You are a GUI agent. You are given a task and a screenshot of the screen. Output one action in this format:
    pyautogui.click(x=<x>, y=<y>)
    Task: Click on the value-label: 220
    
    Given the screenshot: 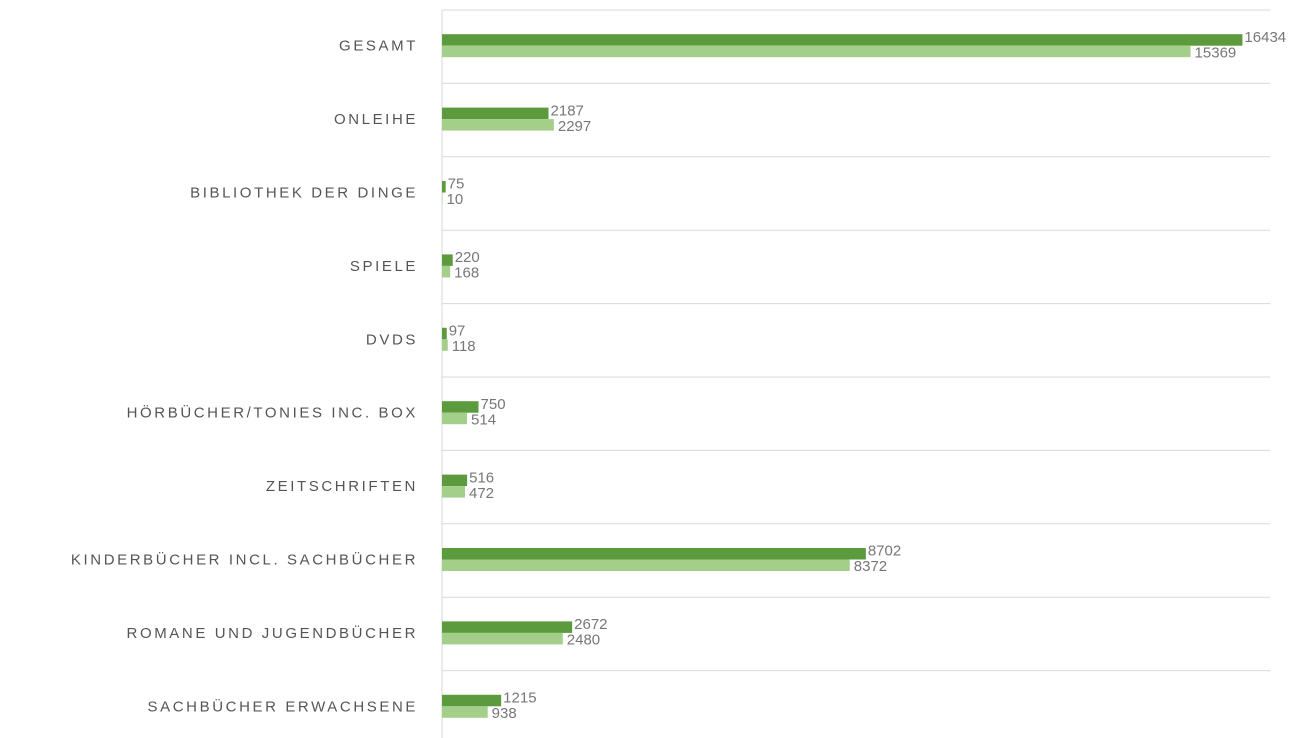 What is the action you would take?
    pyautogui.click(x=467, y=257)
    